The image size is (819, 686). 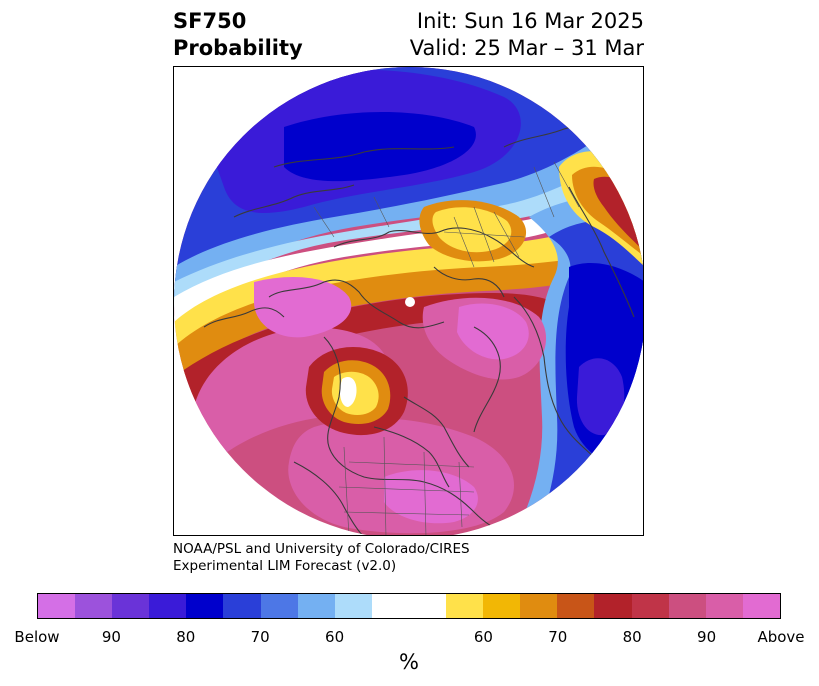 I want to click on valid-period: Valid: 25 Mar – 31 Mar, so click(x=526, y=48).